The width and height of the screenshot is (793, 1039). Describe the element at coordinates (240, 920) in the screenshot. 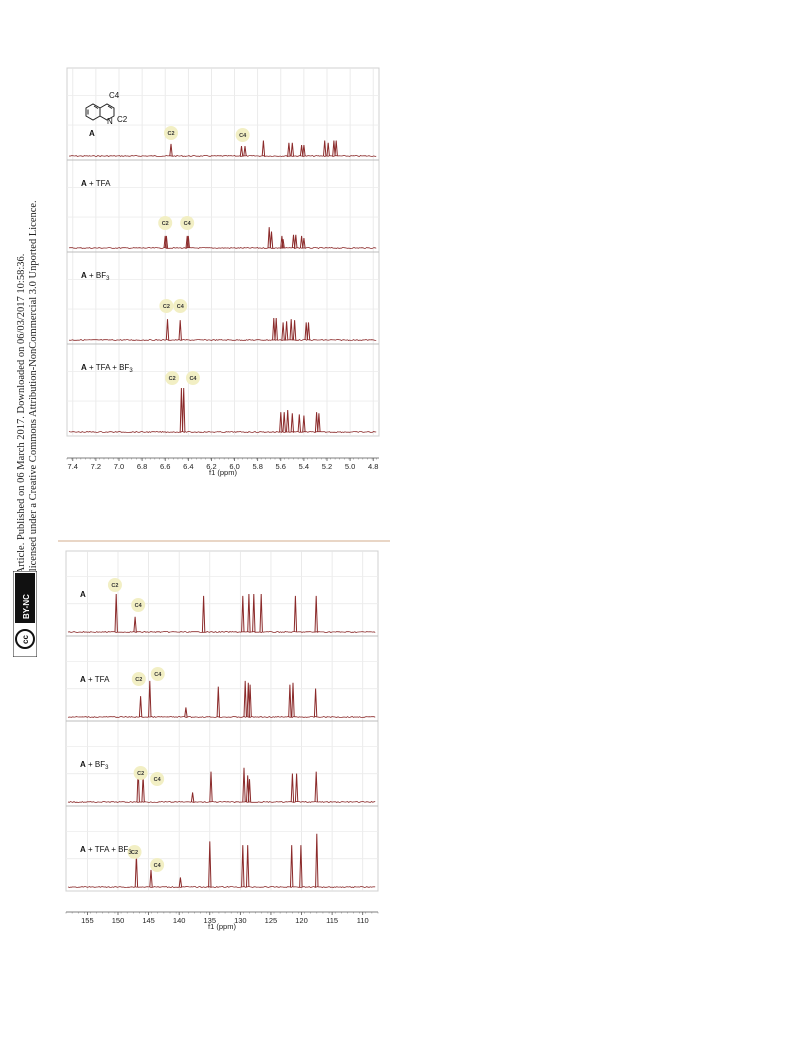

I see `x-tick-label: 130` at that location.